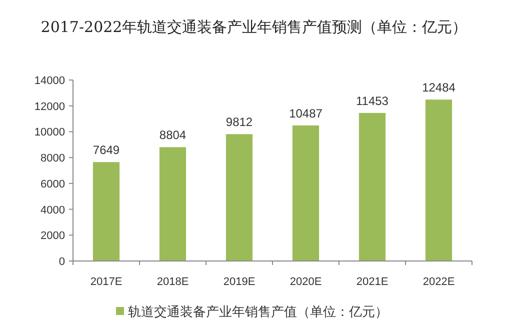  Describe the element at coordinates (172, 282) in the screenshot. I see `x-tick-label: 2018E` at that location.